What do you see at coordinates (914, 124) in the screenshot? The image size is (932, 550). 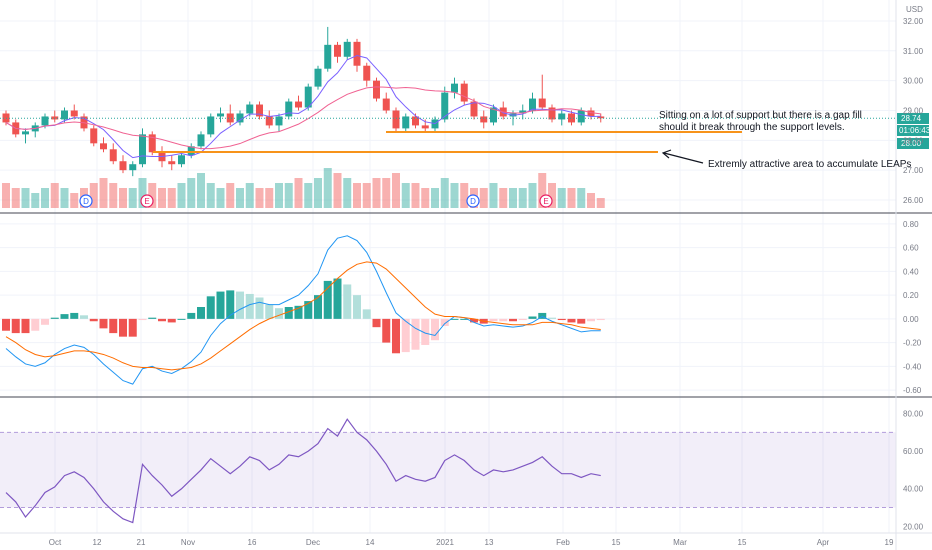 I see `last-price-tag: 28.74 01:06:43` at bounding box center [914, 124].